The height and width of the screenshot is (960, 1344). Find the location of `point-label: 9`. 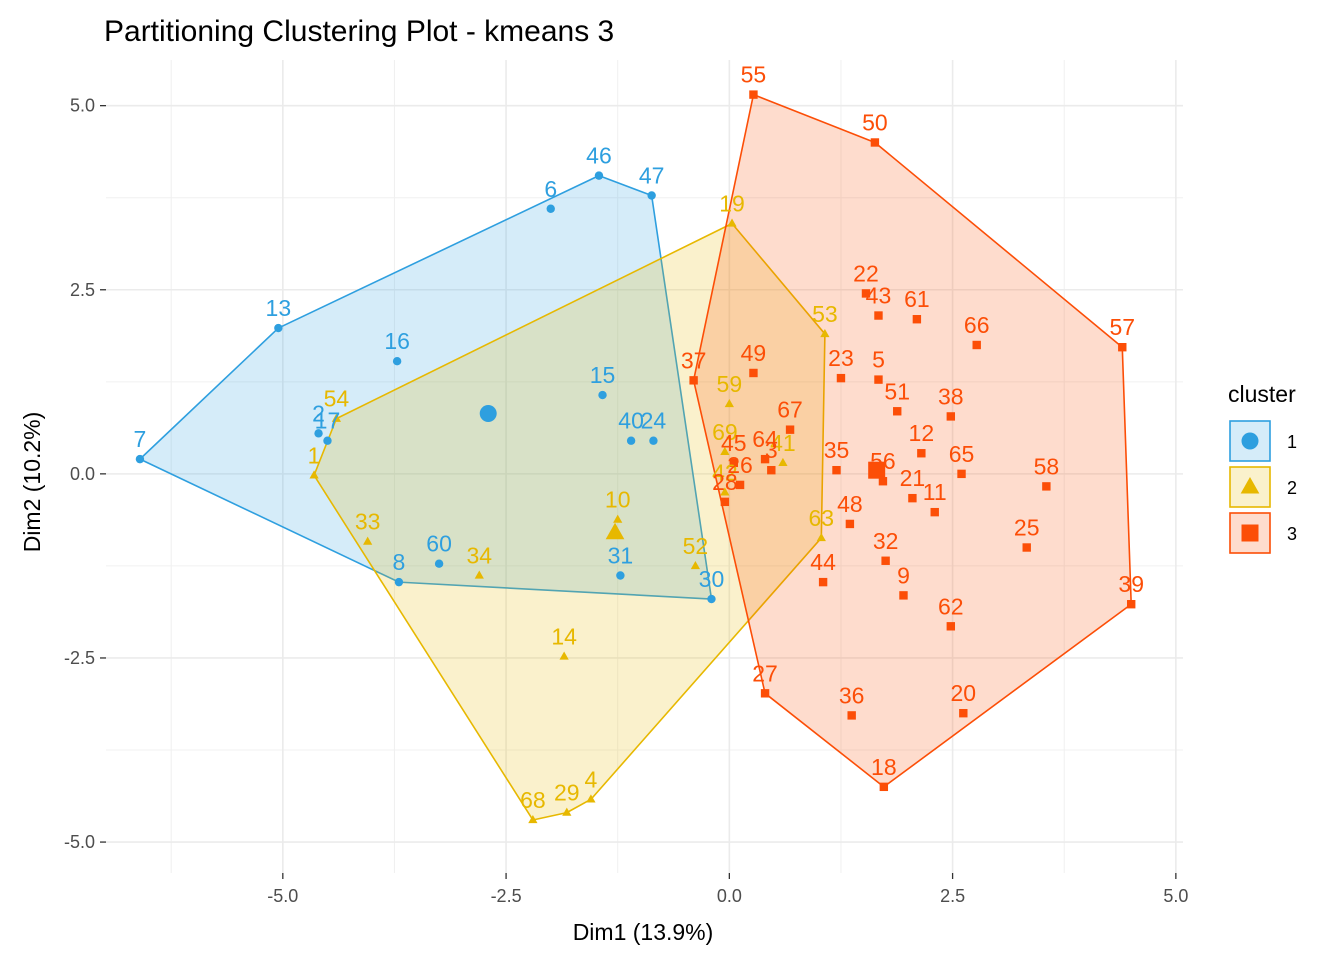

point-label: 9 is located at coordinates (903, 575).